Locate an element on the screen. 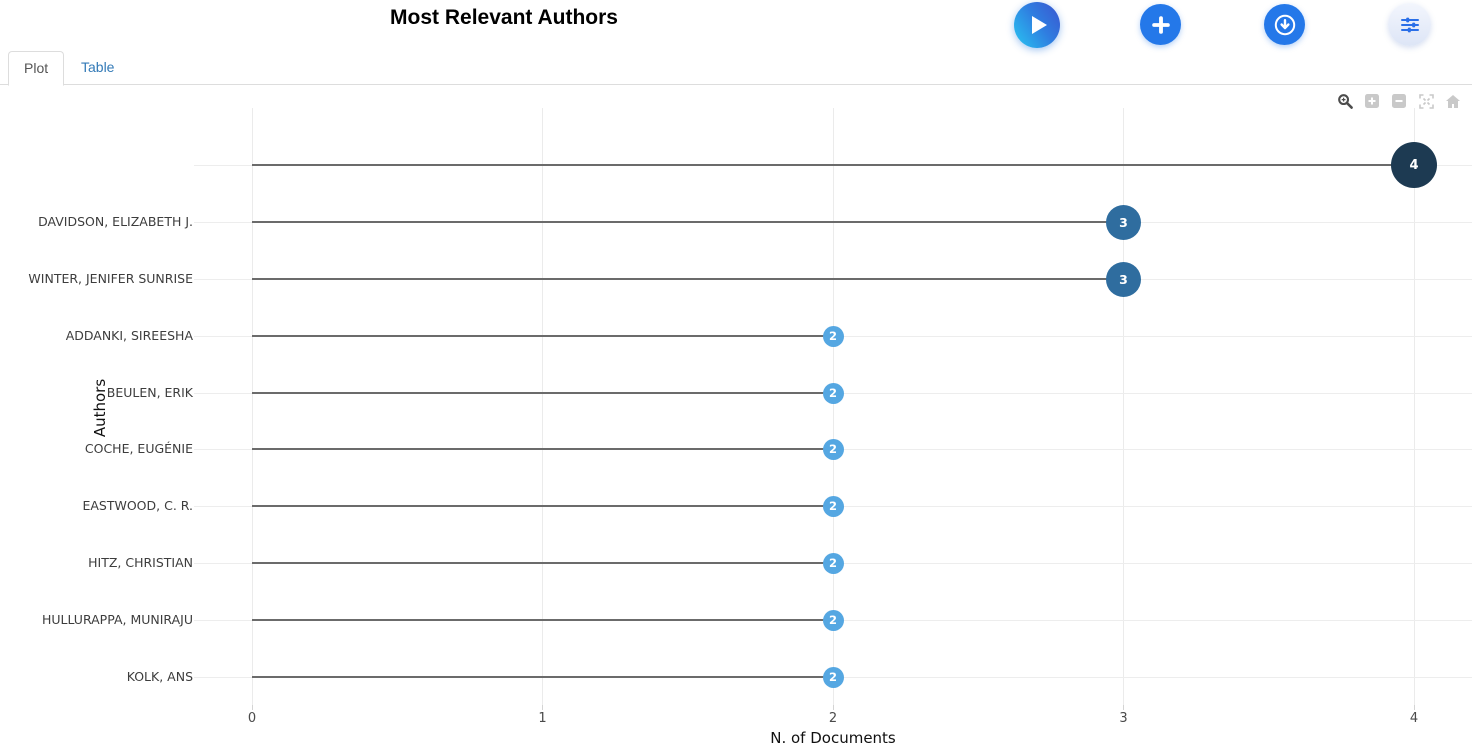  x-tick-label: 4 is located at coordinates (1414, 718).